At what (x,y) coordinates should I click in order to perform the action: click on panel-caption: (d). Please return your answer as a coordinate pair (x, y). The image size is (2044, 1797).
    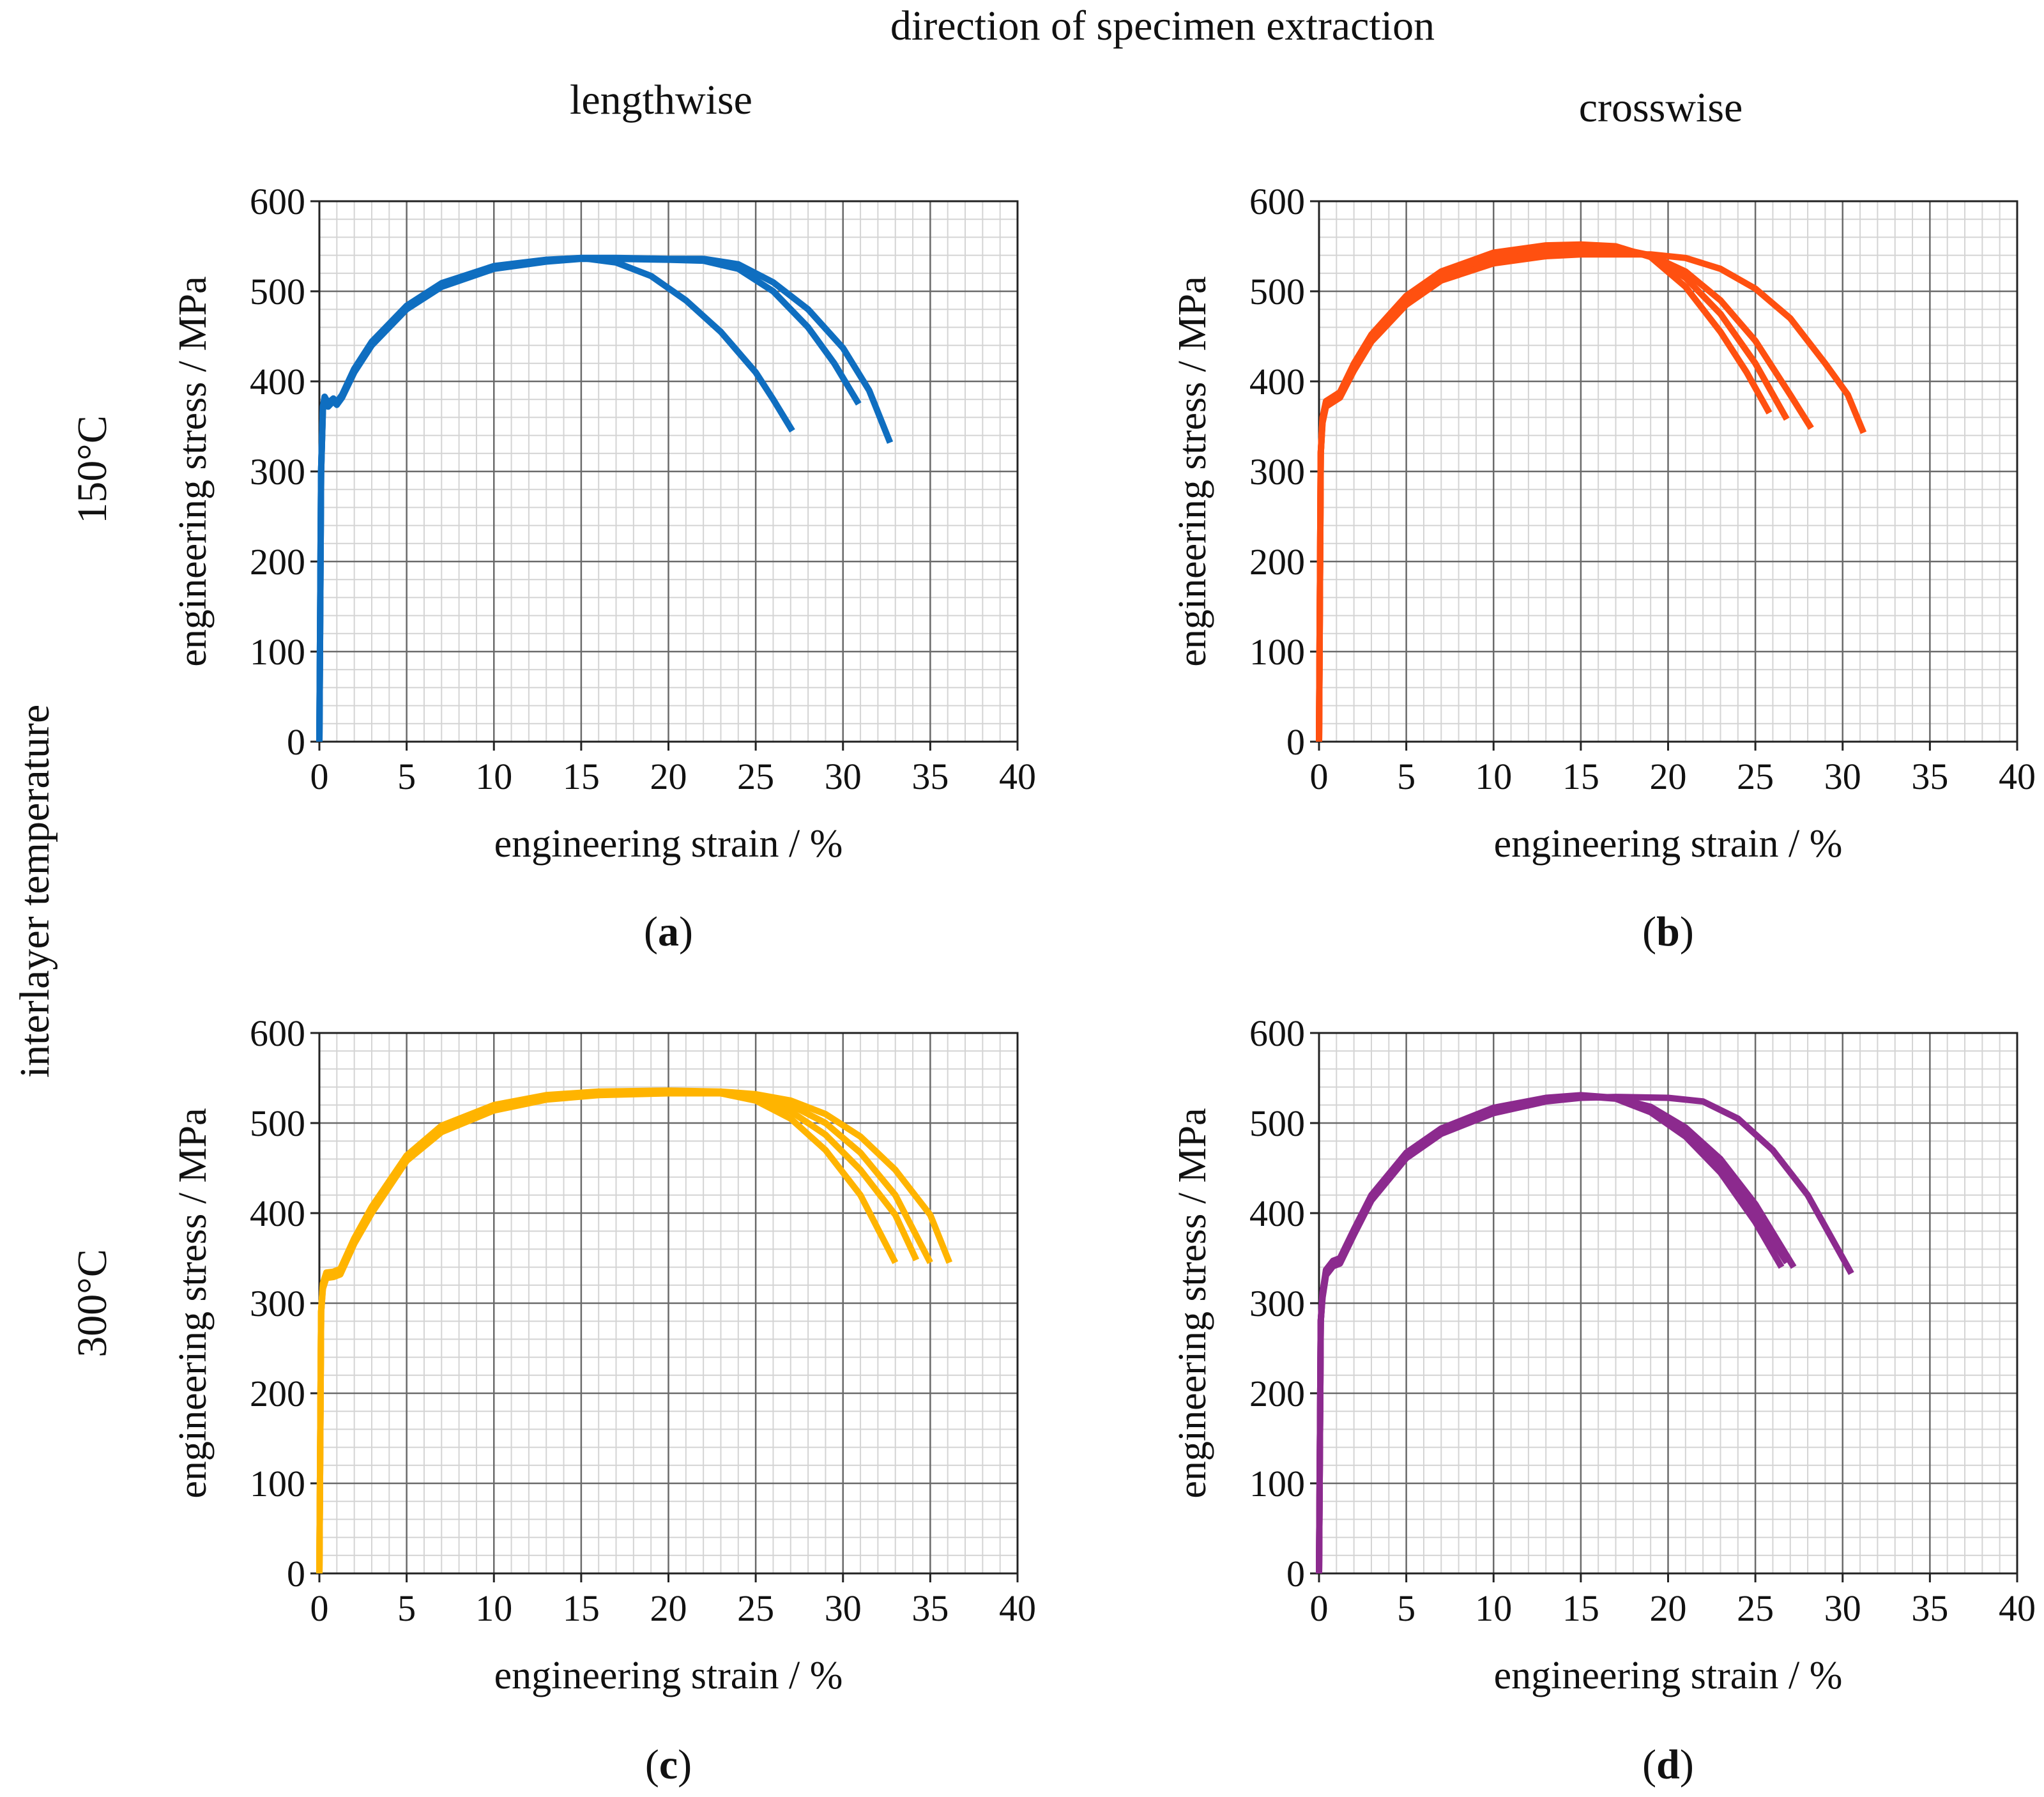
    Looking at the image, I should click on (1668, 1765).